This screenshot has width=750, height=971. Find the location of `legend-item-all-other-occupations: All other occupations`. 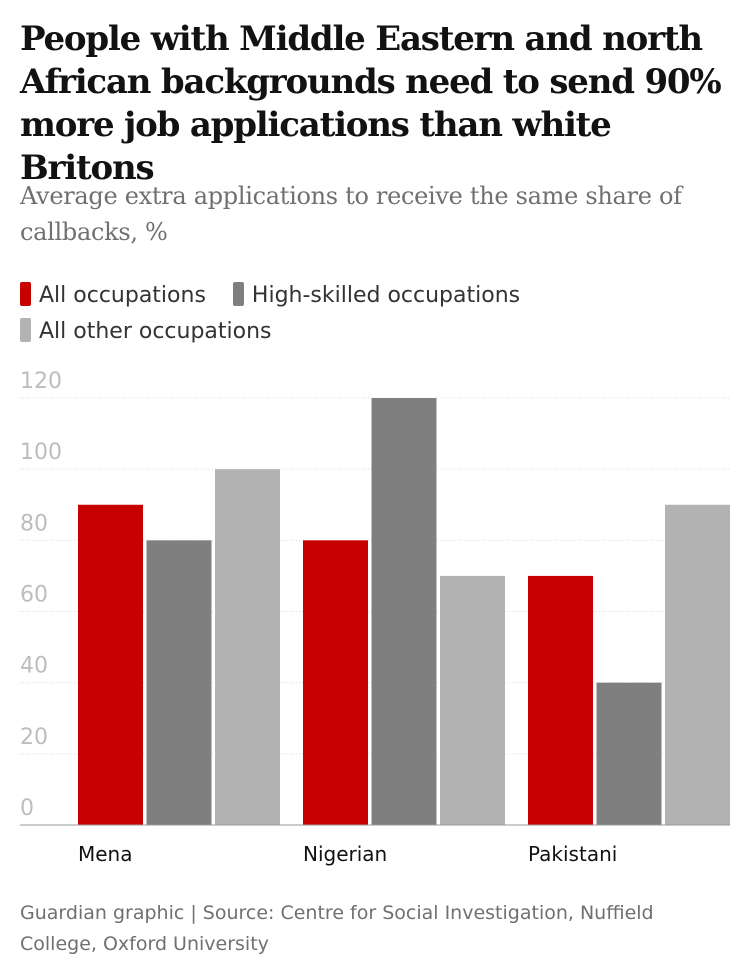

legend-item-all-other-occupations: All other occupations is located at coordinates (146, 332).